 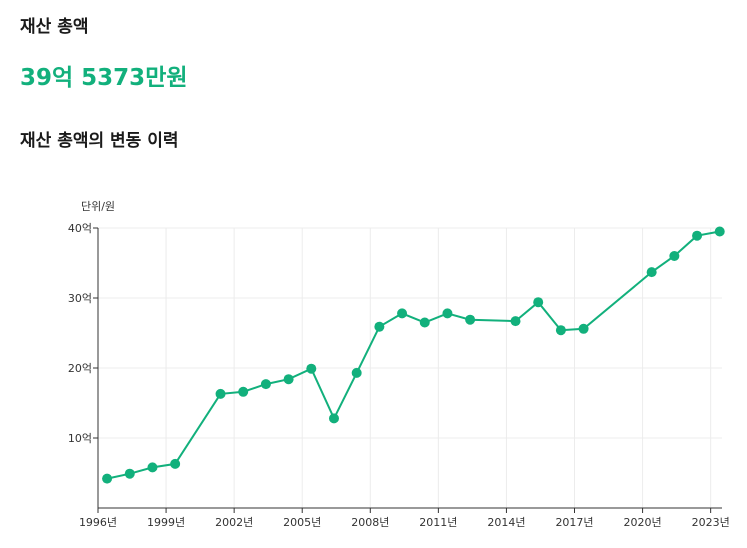 What do you see at coordinates (302, 522) in the screenshot?
I see `x-tick-label: 2005년` at bounding box center [302, 522].